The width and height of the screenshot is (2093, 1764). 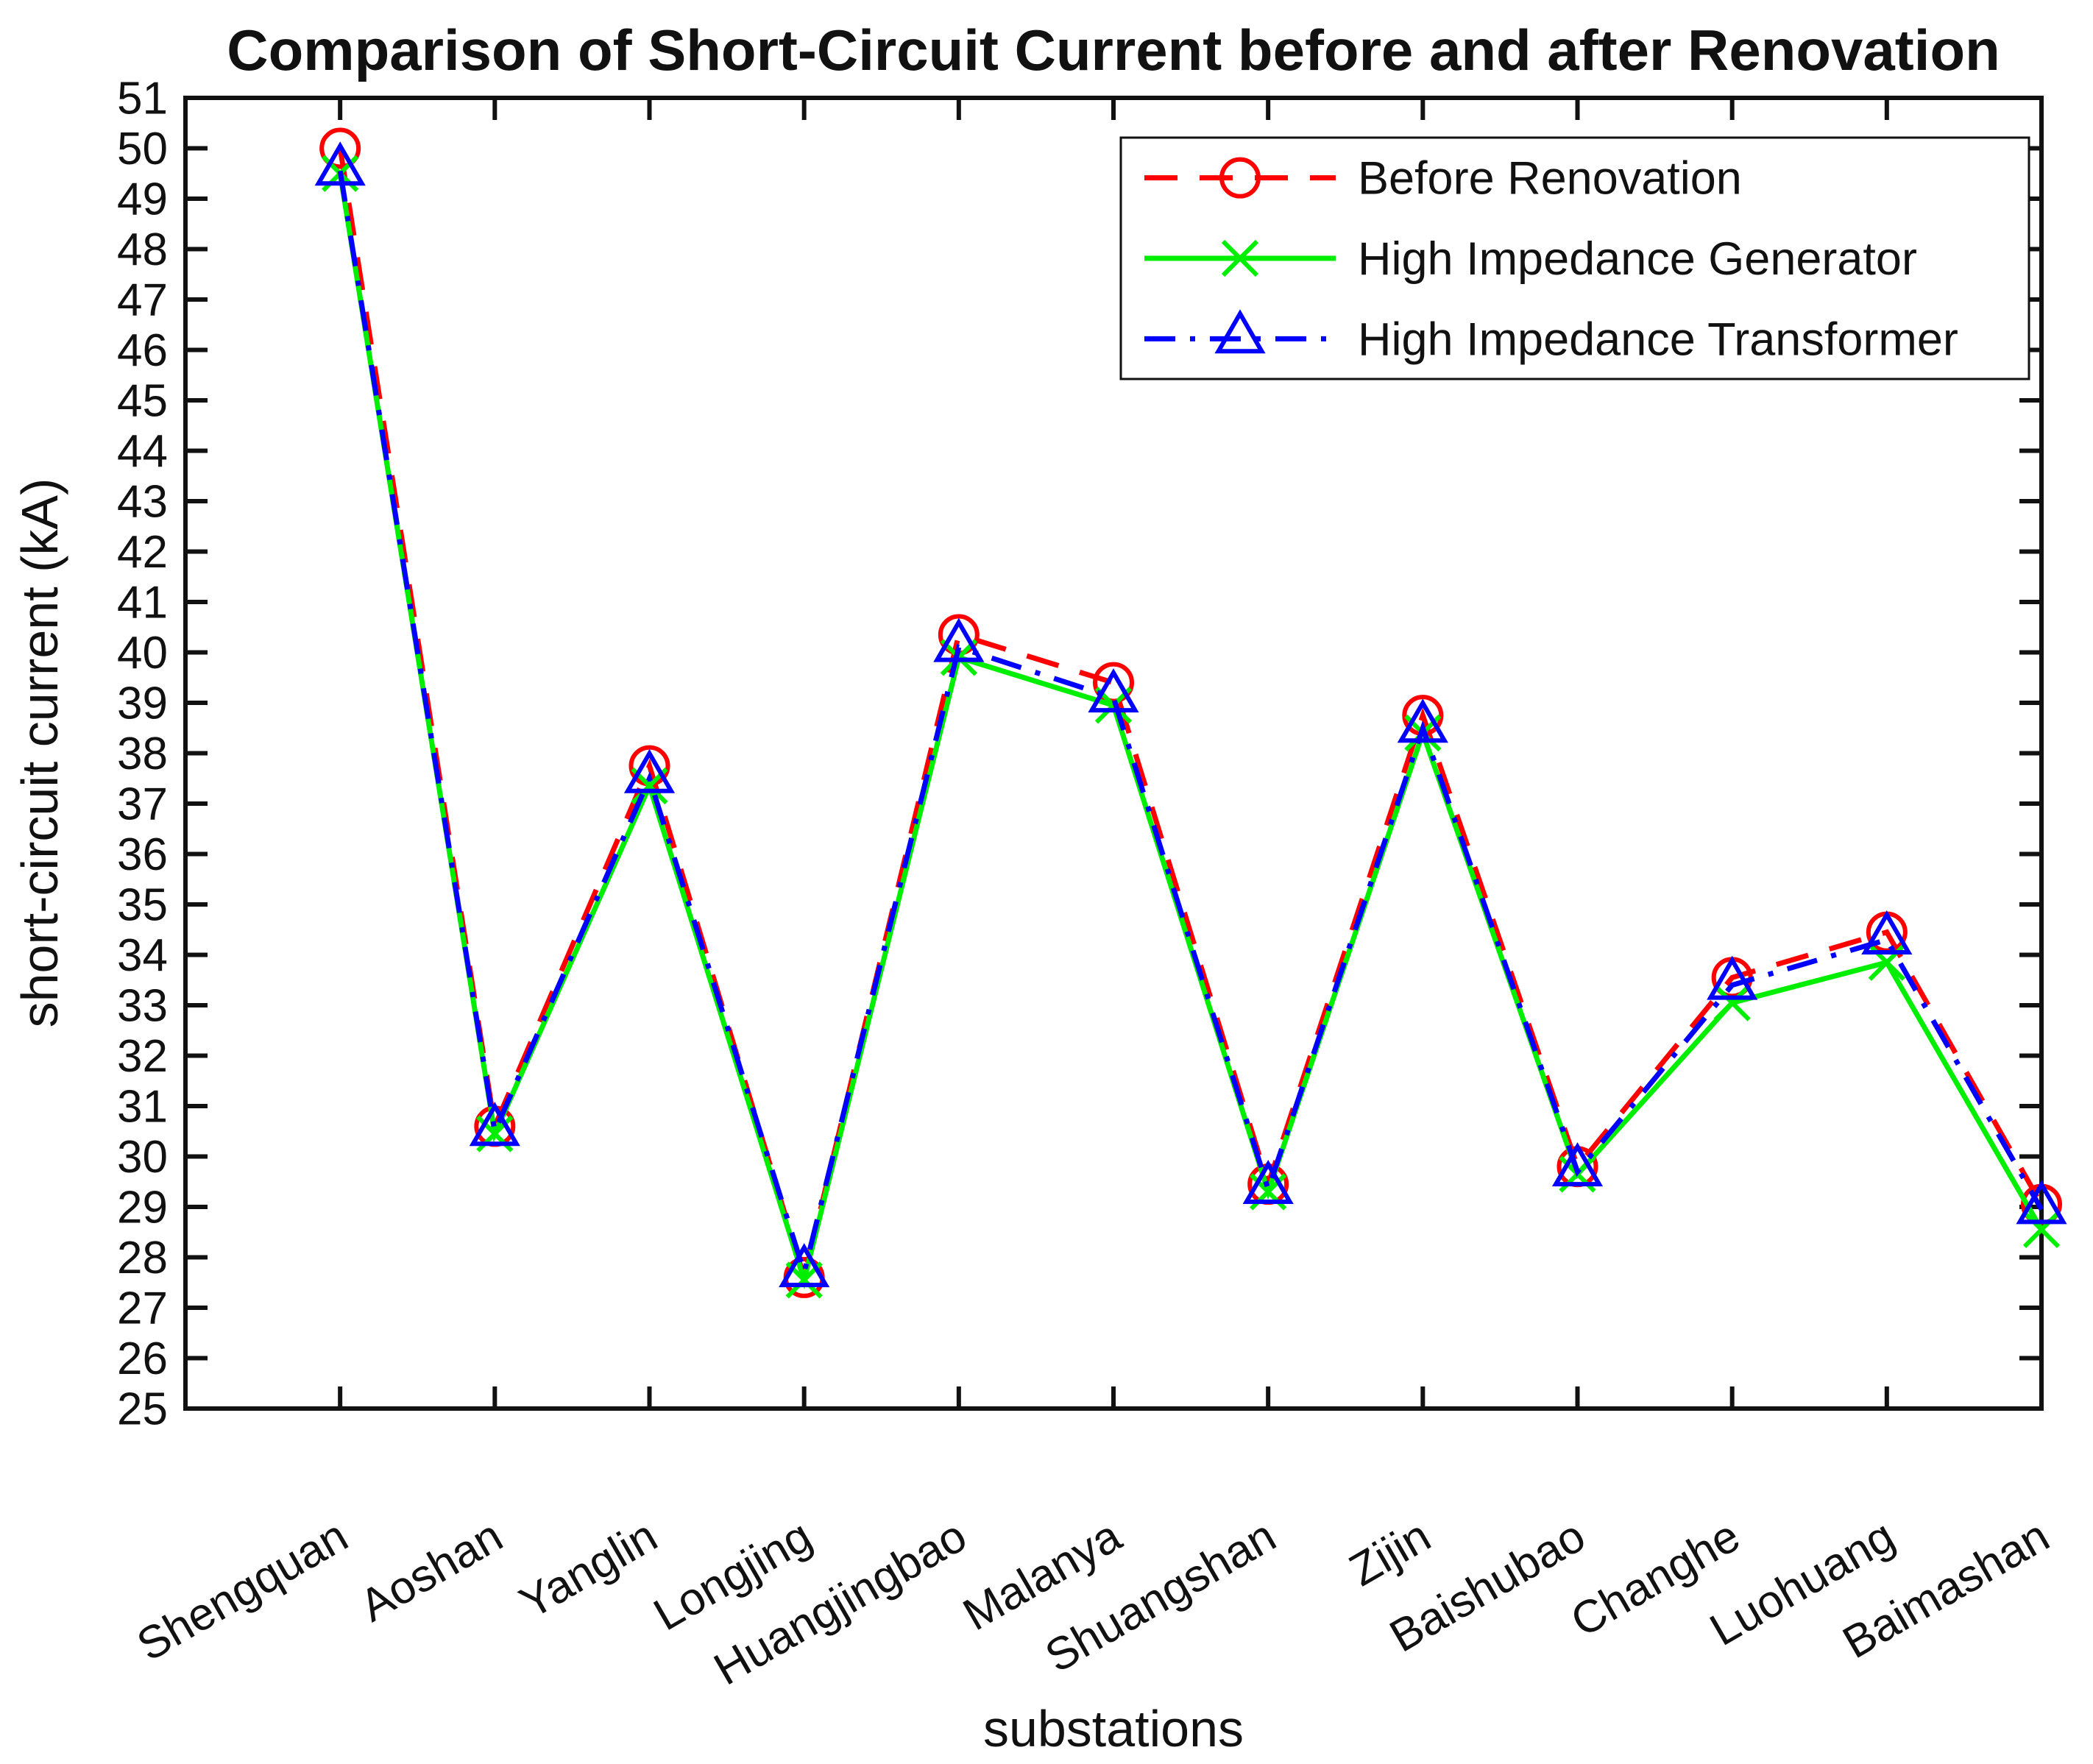 I want to click on y-tick-label: 25, so click(x=142, y=1409).